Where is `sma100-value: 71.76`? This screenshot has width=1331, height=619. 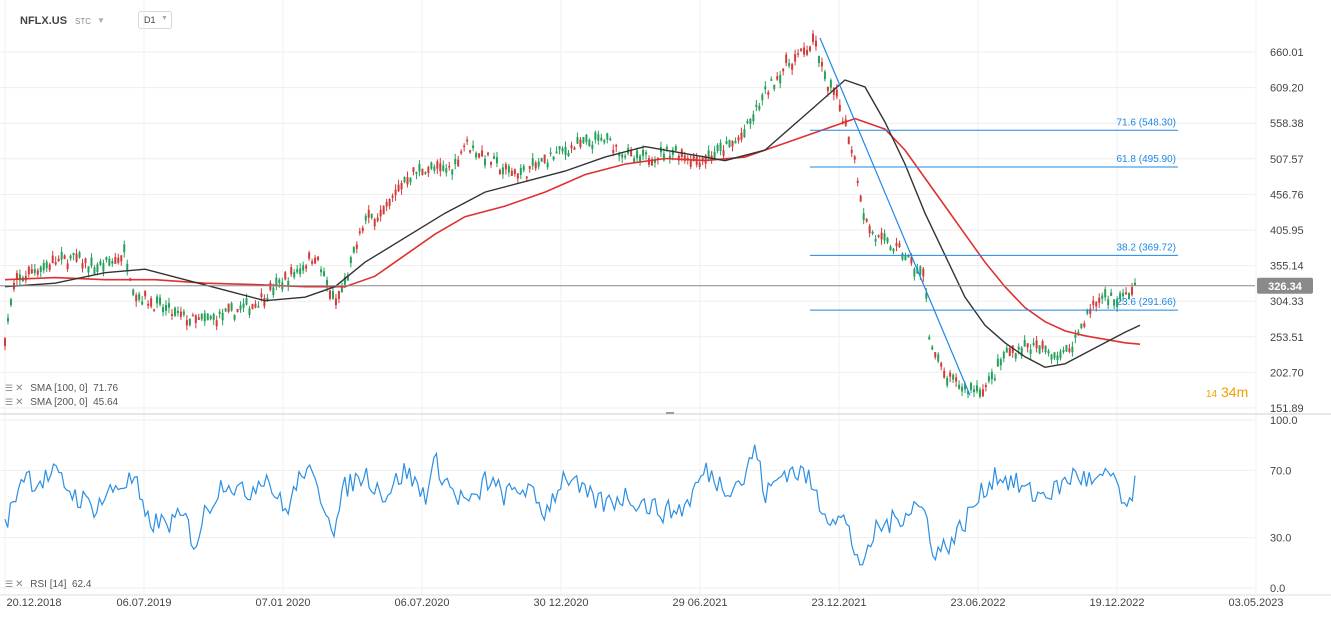 sma100-value: 71.76 is located at coordinates (106, 388).